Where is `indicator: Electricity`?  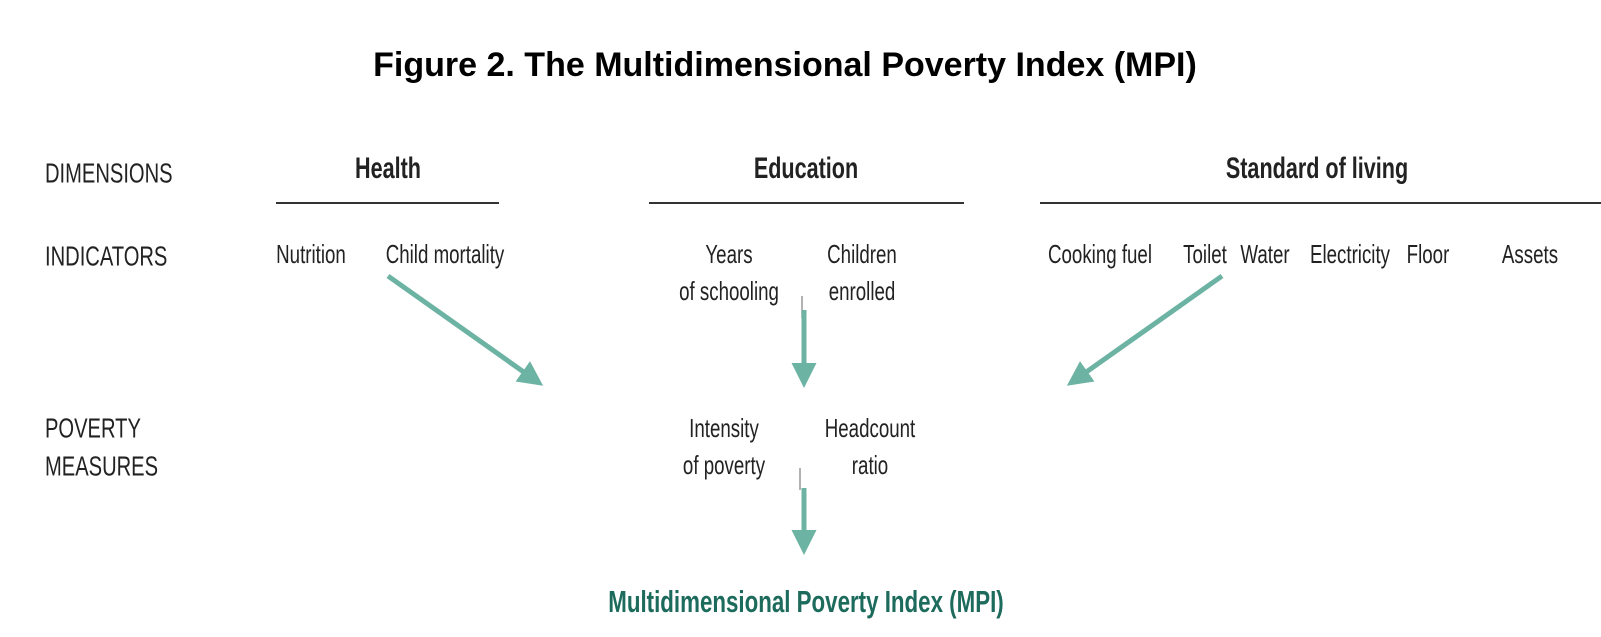
indicator: Electricity is located at coordinates (1350, 254).